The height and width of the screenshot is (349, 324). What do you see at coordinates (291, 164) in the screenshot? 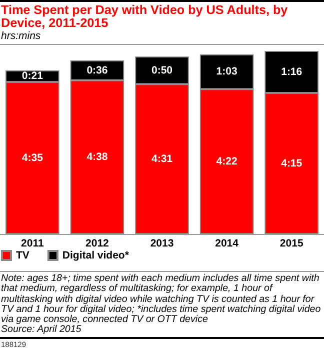
I see `data-label: 4:15` at bounding box center [291, 164].